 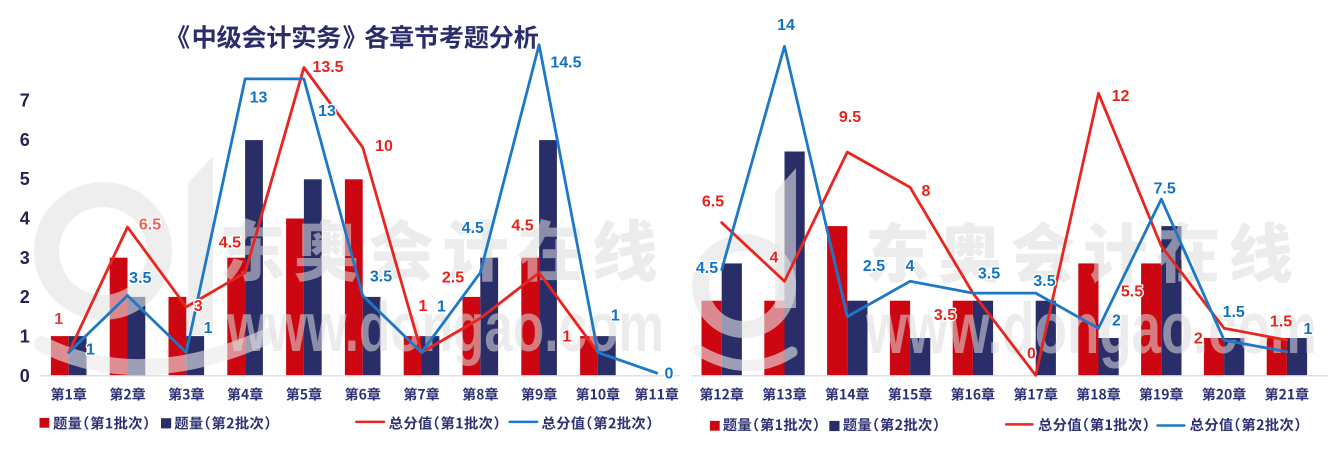 I want to click on svg-text: 14.5, so click(x=565, y=63).